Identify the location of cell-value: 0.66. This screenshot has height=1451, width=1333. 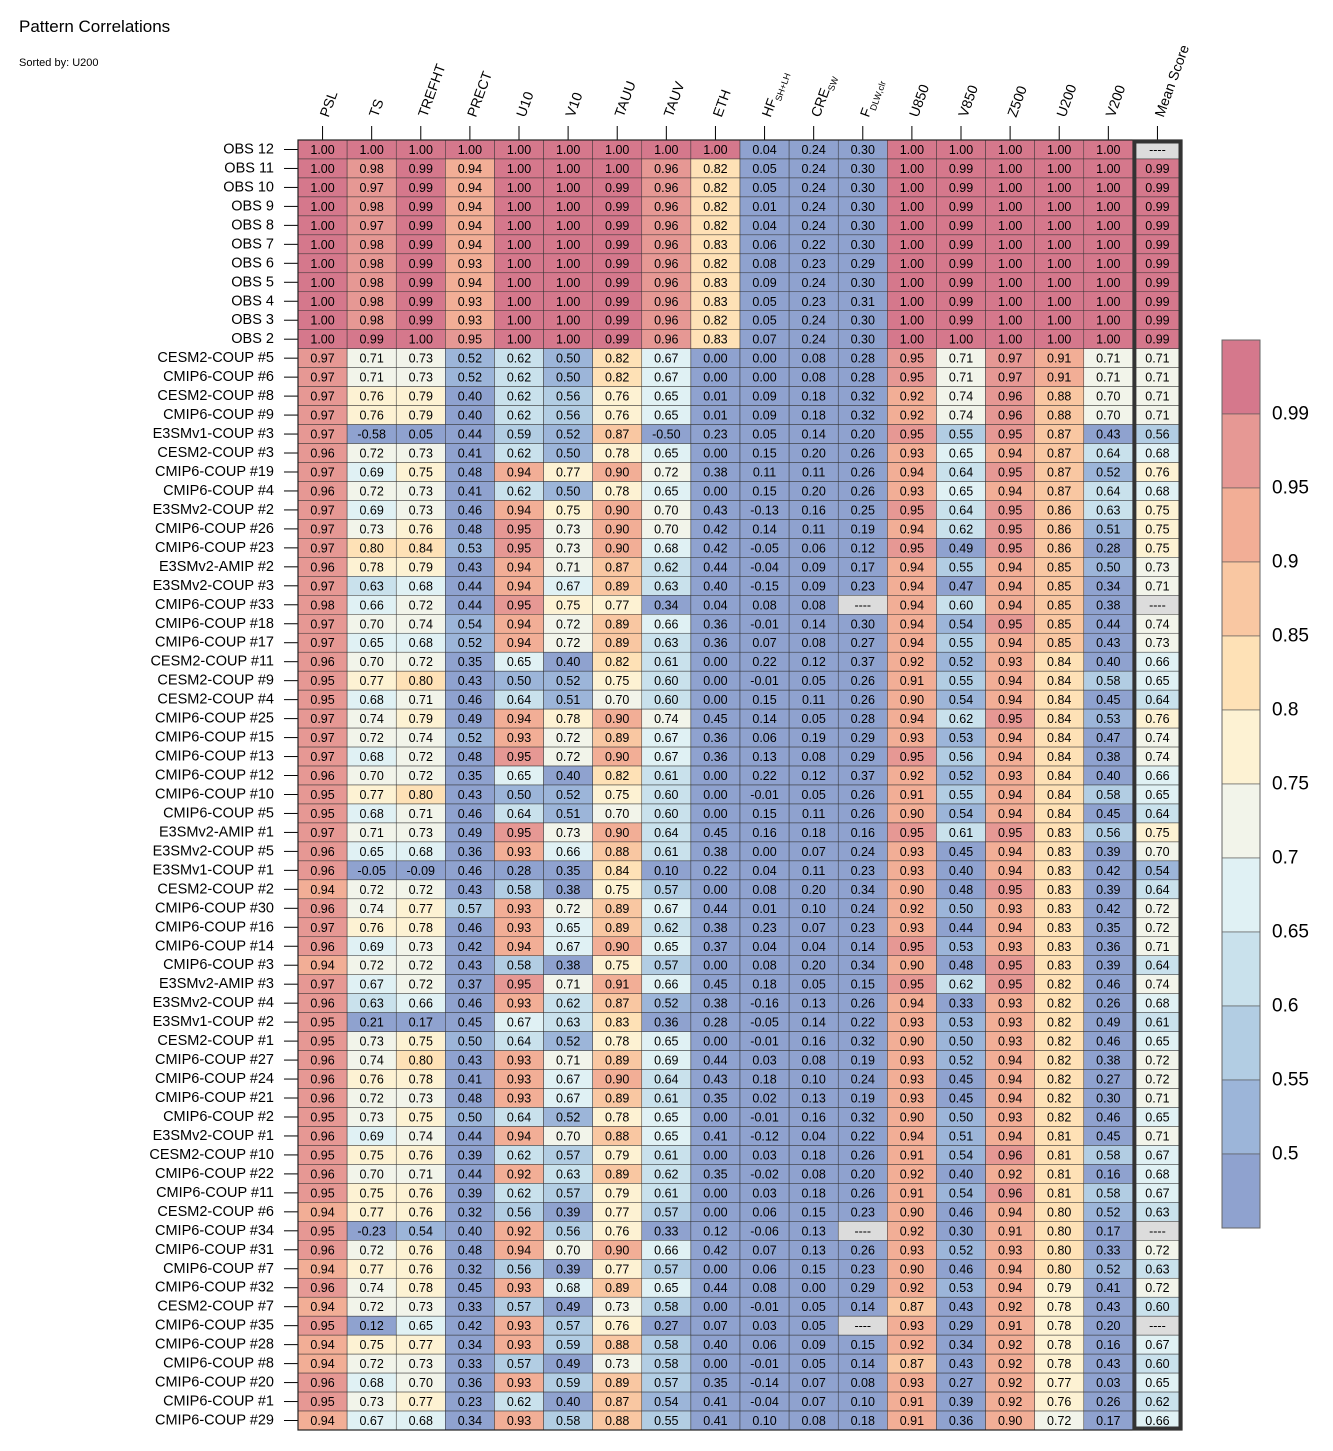
(1157, 776).